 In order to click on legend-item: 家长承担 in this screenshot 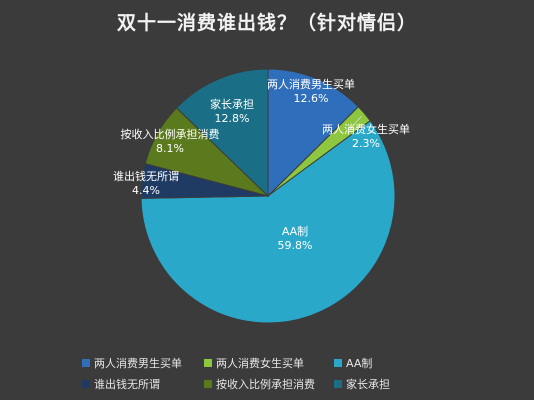, I will do `click(384, 384)`.